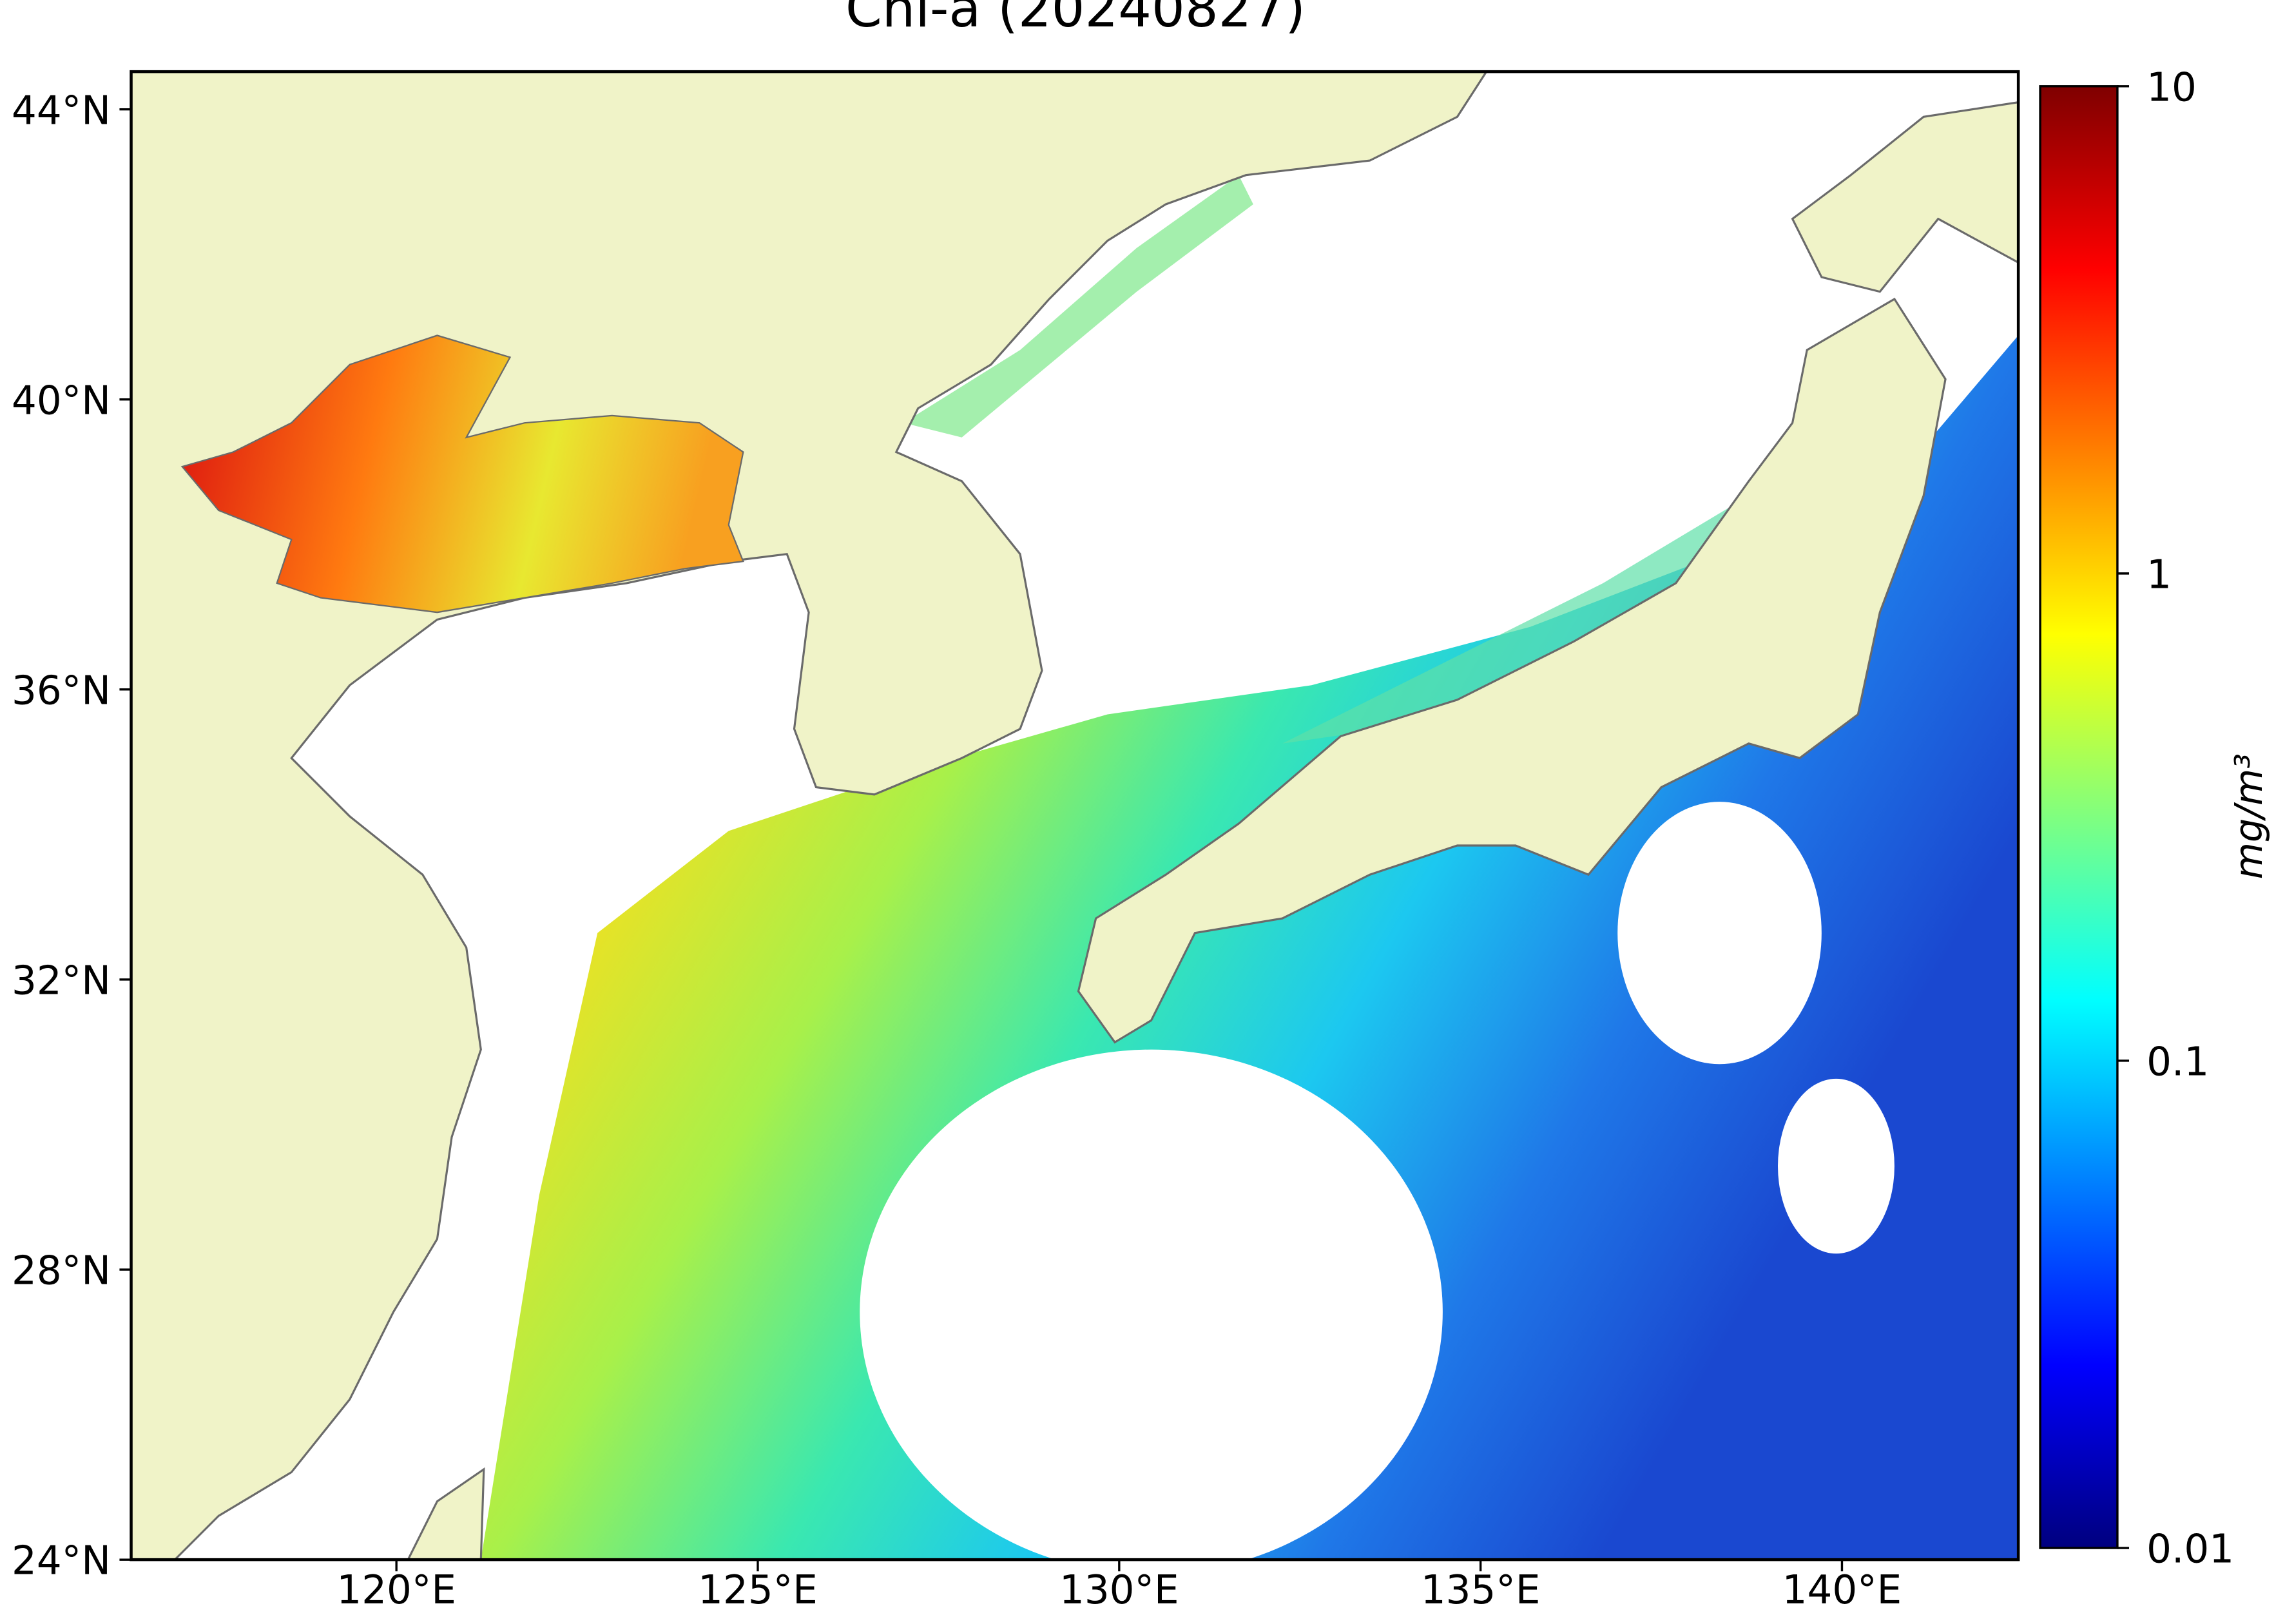  What do you see at coordinates (1119, 1590) in the screenshot?
I see `x-tick-label: 130°E` at bounding box center [1119, 1590].